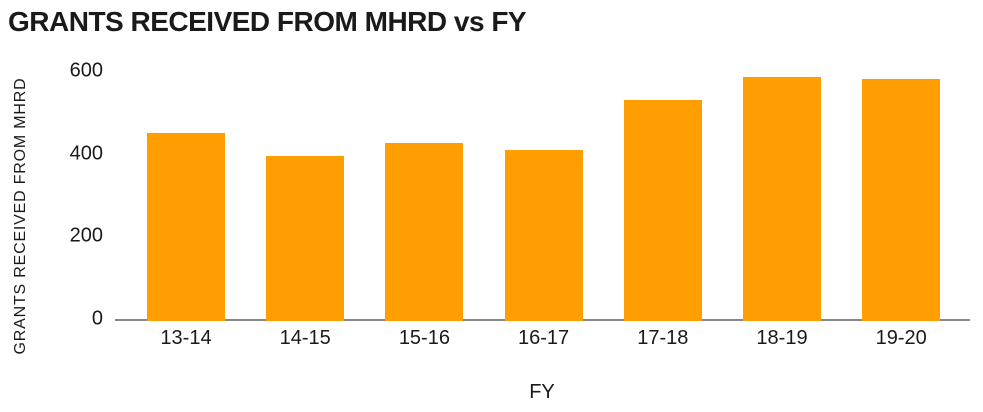  What do you see at coordinates (186, 338) in the screenshot?
I see `x-tick-label-13-14: 13-14` at bounding box center [186, 338].